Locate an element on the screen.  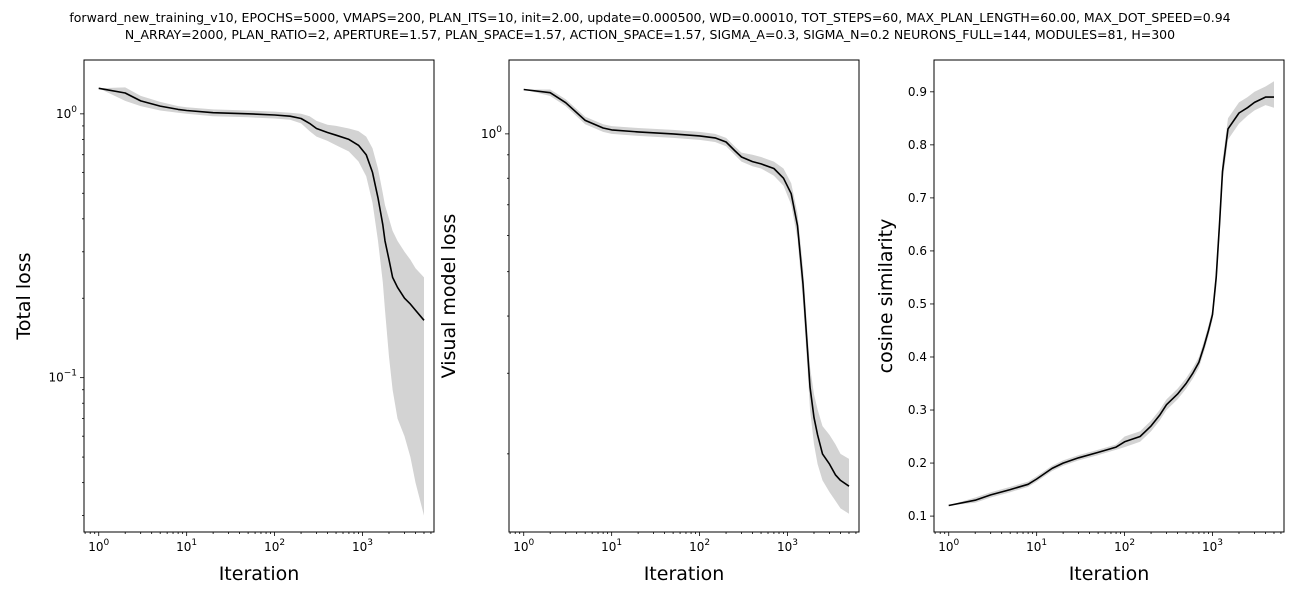
y-tick-label: 0.4 is located at coordinates (917, 357).